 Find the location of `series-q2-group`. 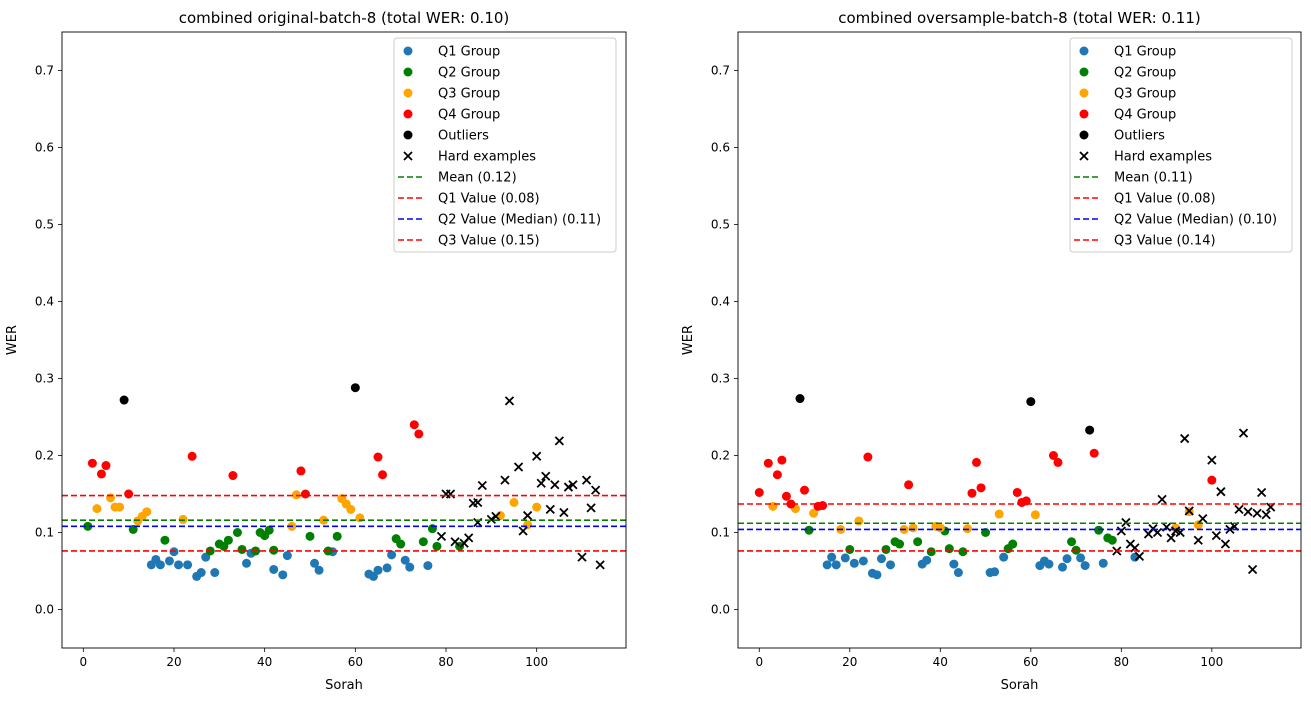

series-q2-group is located at coordinates (960, 541).